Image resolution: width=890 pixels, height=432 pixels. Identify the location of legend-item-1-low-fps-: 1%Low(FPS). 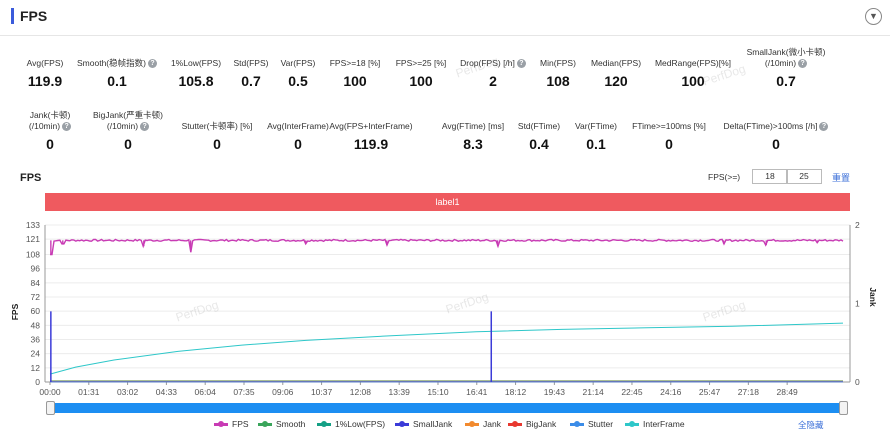
(351, 424).